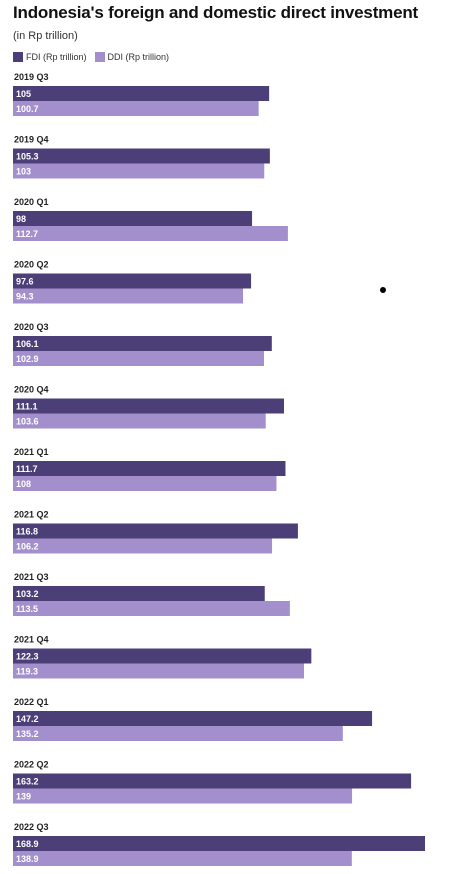  Describe the element at coordinates (141, 93) in the screenshot. I see `bar-fdi-2019-q3` at that location.